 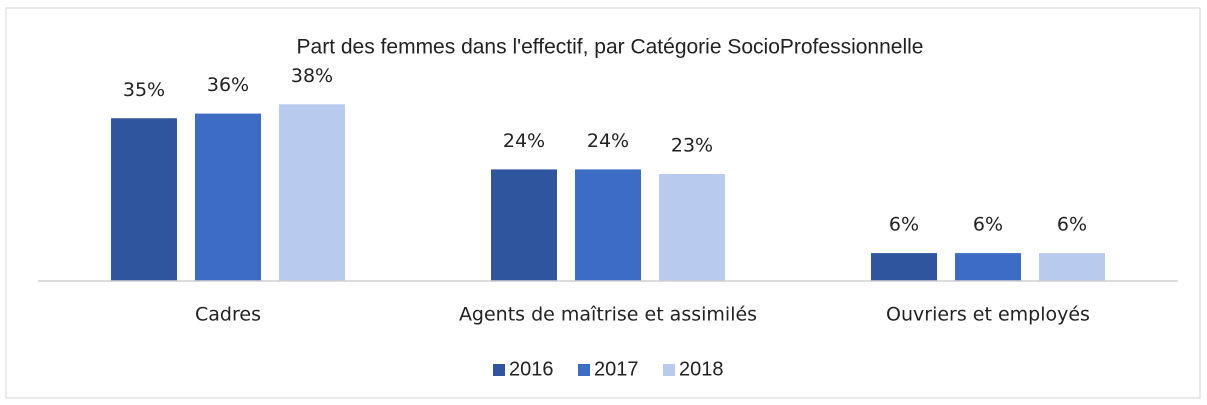 I want to click on data-label: 35%, so click(x=144, y=90).